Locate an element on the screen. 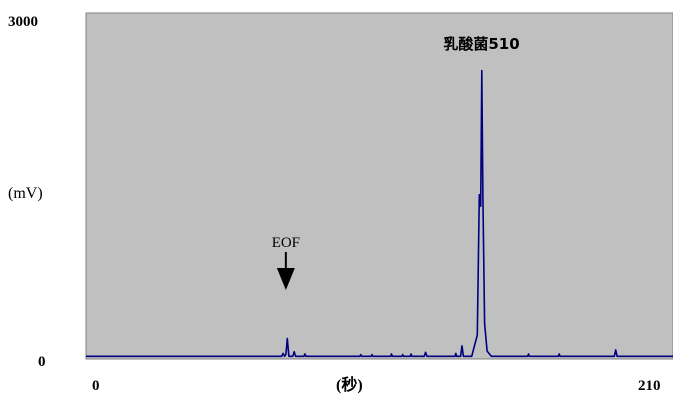 The image size is (673, 396). y-tick-label-min: 0 is located at coordinates (42, 362).